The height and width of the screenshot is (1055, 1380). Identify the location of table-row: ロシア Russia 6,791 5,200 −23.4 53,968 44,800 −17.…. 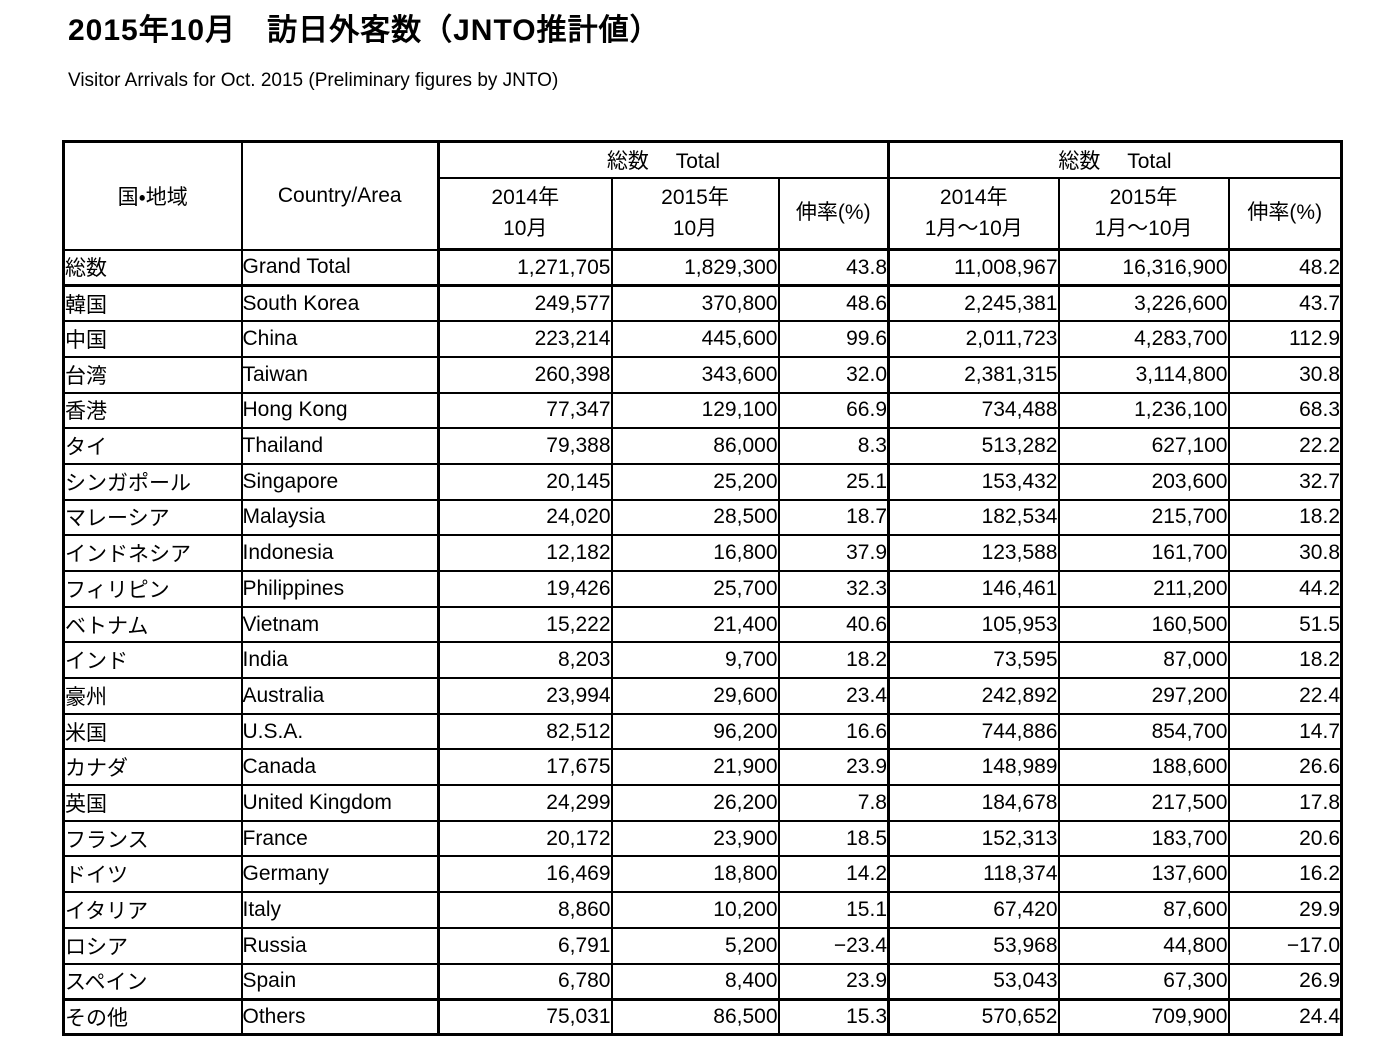
(702, 945).